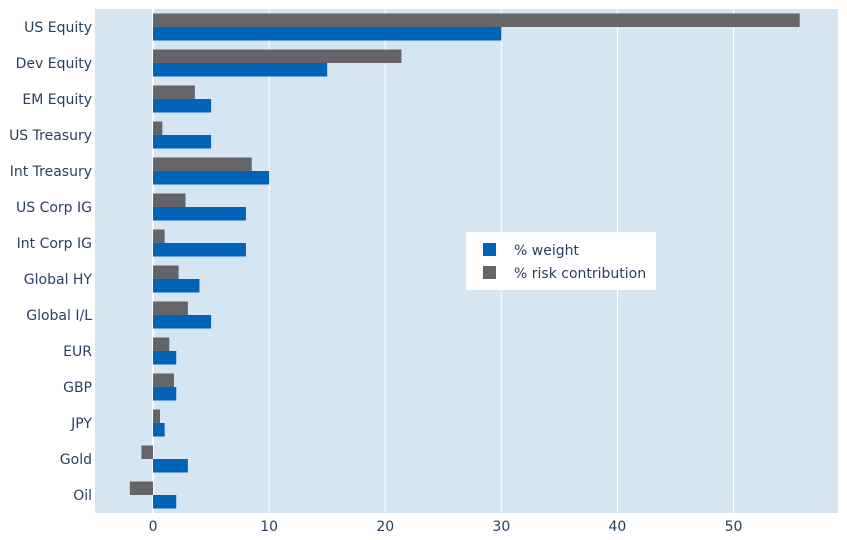  I want to click on y-category-label: Int Corp IG, so click(54, 244).